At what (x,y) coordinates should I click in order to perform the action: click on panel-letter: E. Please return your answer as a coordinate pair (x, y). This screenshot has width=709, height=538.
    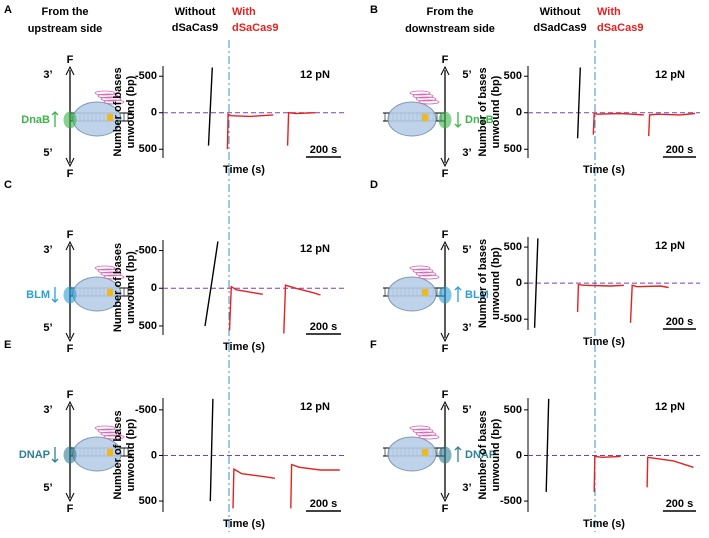
    Looking at the image, I should click on (7, 345).